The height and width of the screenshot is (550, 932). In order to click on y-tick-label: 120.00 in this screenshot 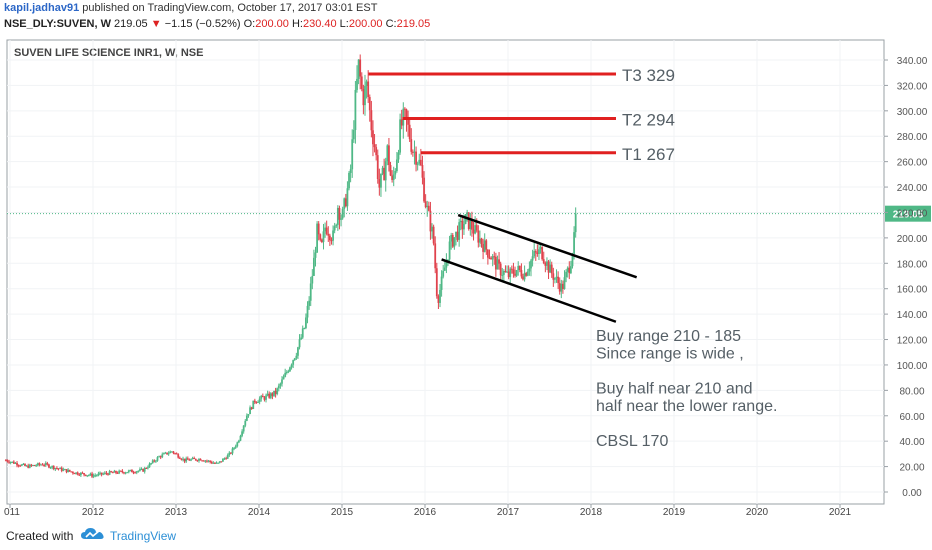, I will do `click(912, 341)`.